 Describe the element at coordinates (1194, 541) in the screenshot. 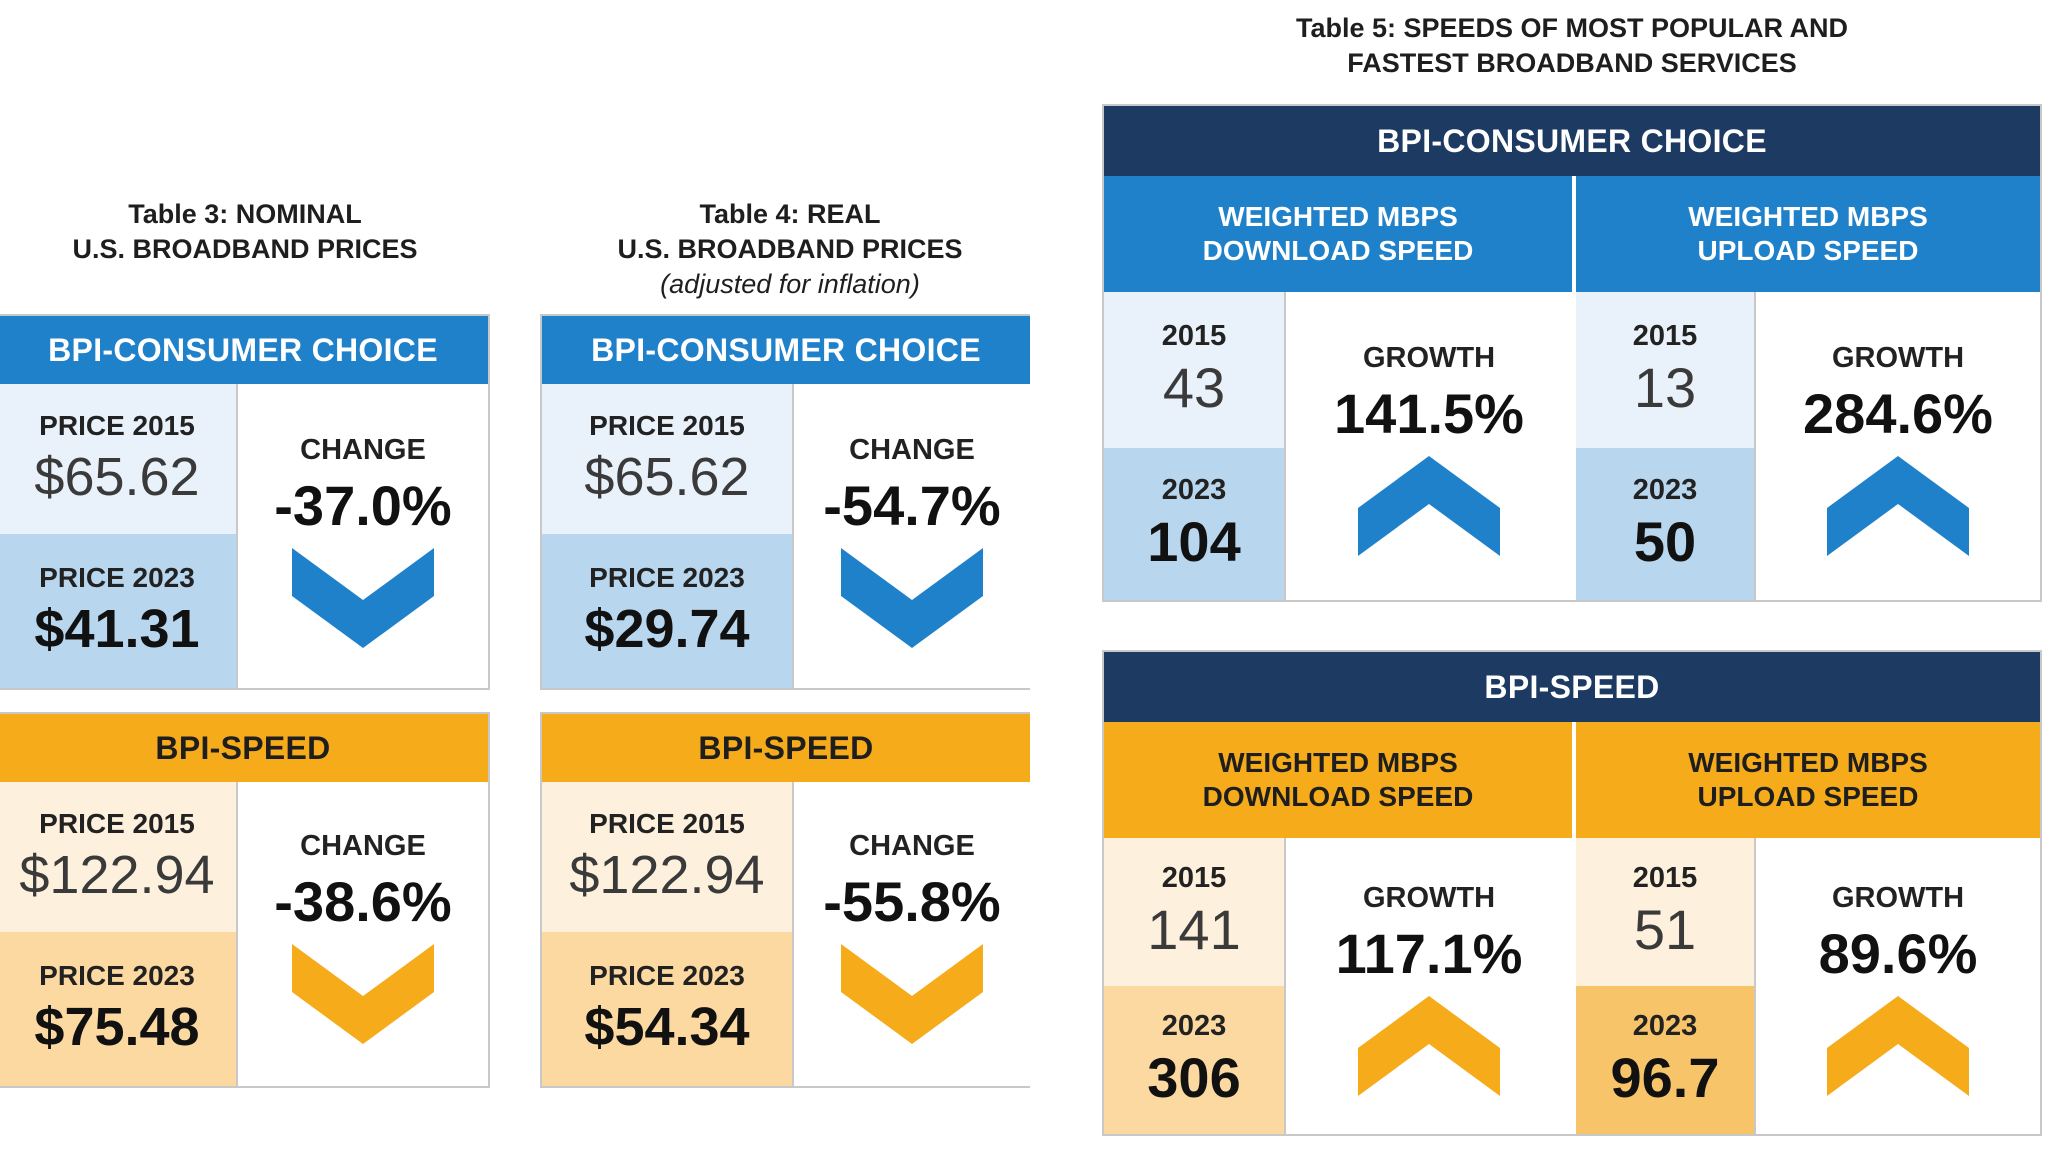

I see `year-value: 104` at that location.